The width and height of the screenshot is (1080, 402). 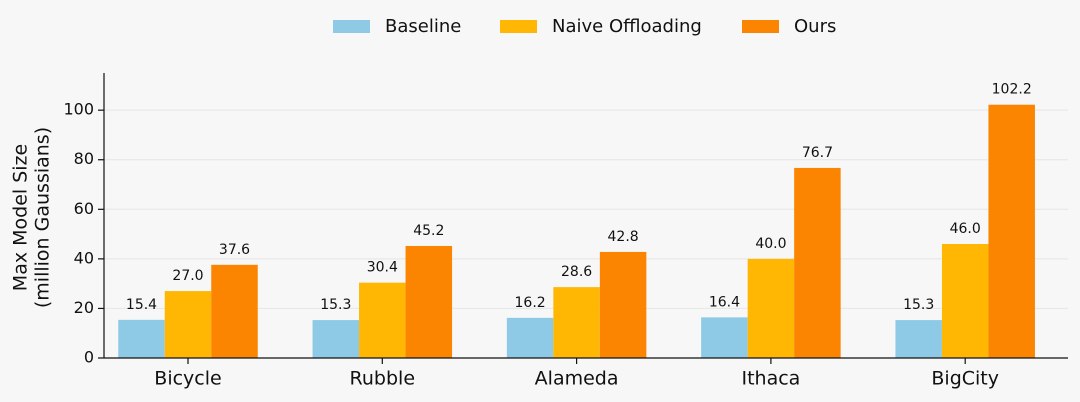 I want to click on value-label: 46.0, so click(x=965, y=229).